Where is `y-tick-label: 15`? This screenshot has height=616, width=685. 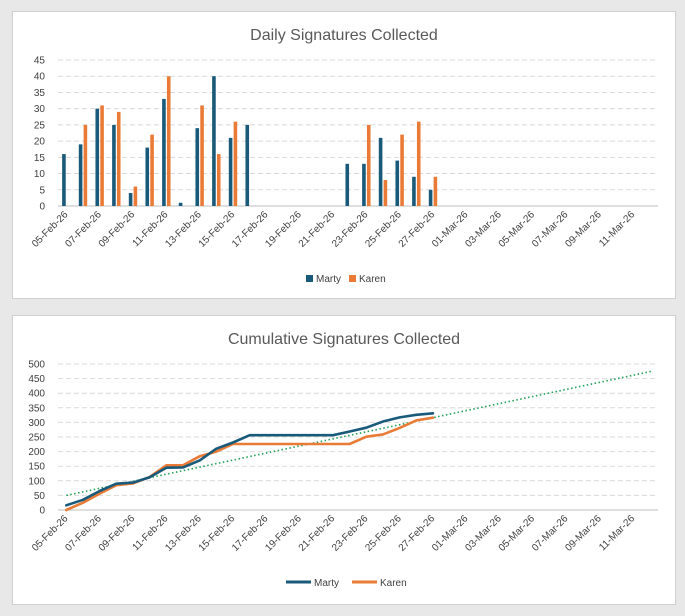 y-tick-label: 15 is located at coordinates (40, 158).